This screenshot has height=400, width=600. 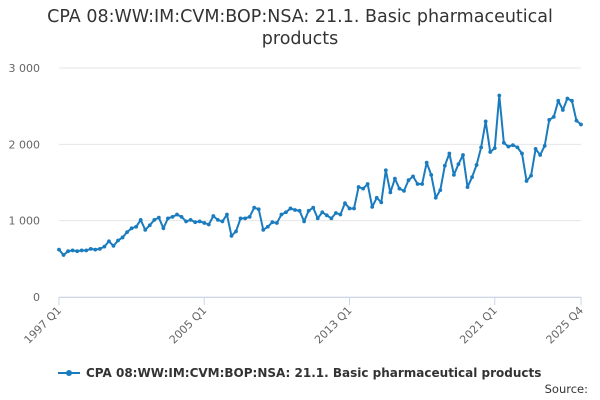 I want to click on source-label: Source:, so click(x=566, y=389).